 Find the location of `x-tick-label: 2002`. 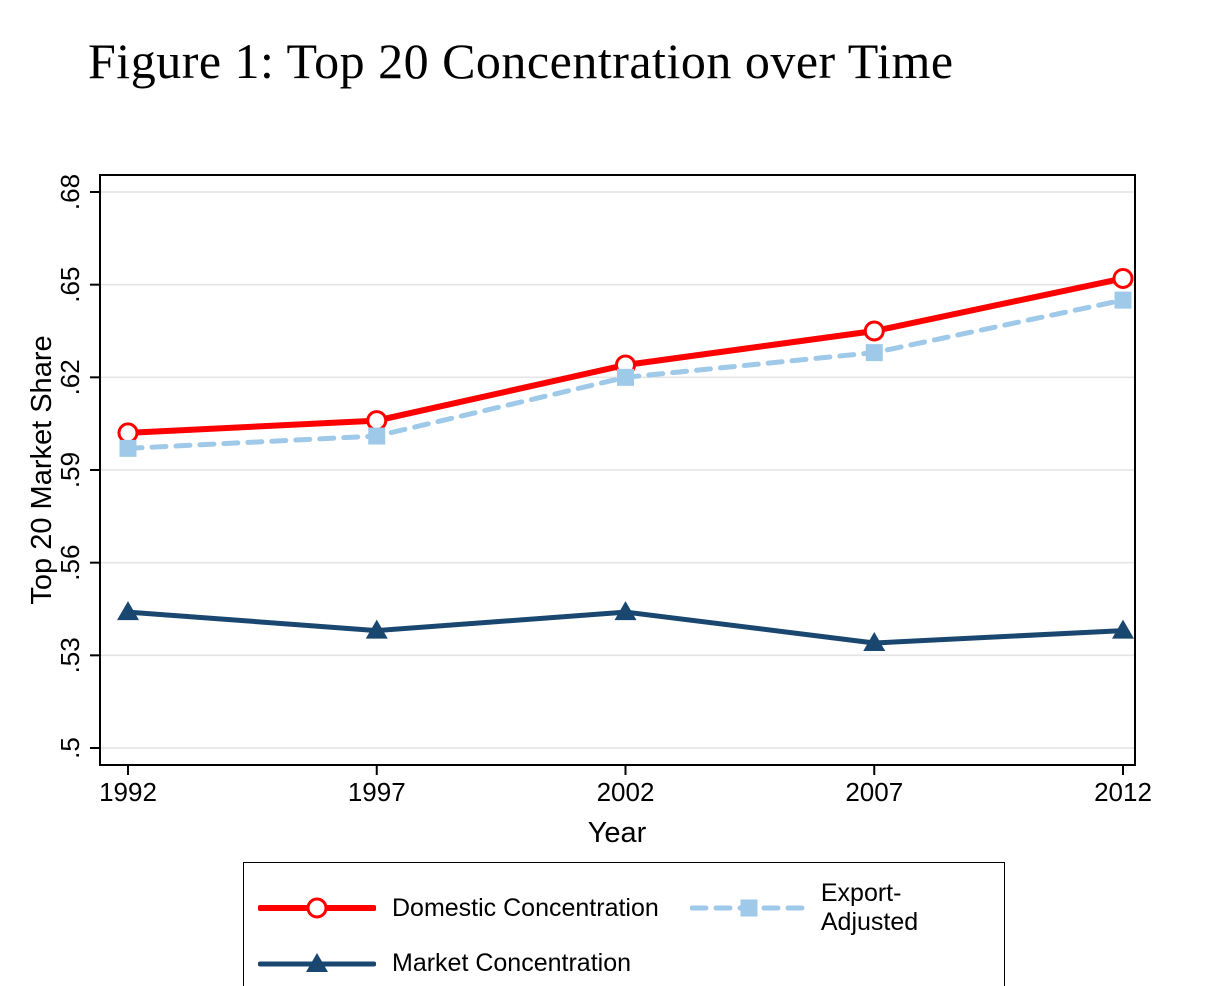

x-tick-label: 2002 is located at coordinates (626, 792).